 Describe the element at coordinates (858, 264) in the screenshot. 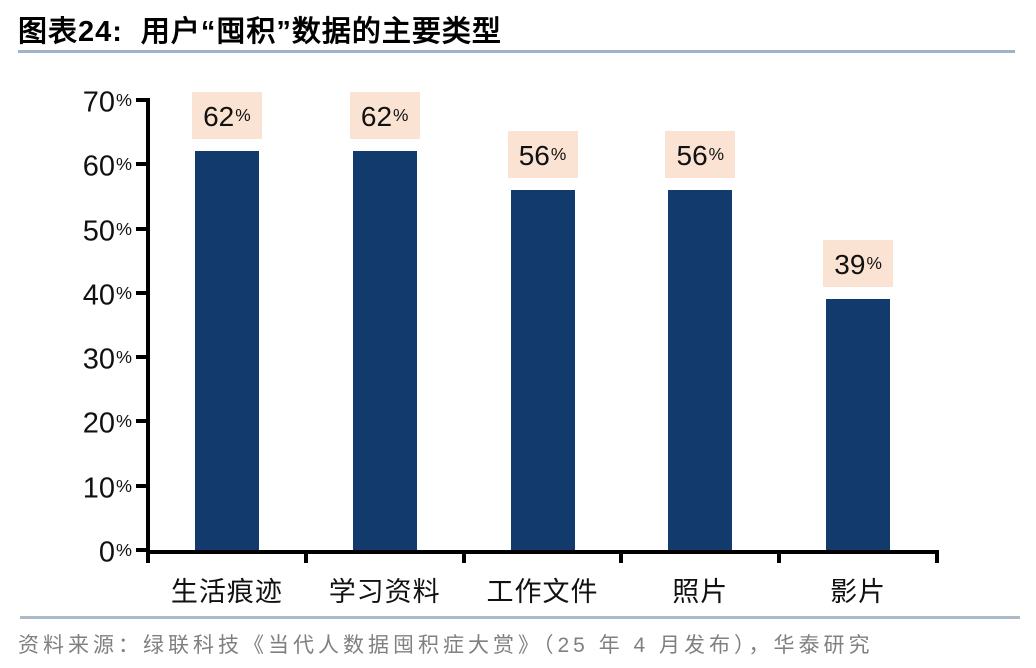

I see `value-label: 39%` at that location.